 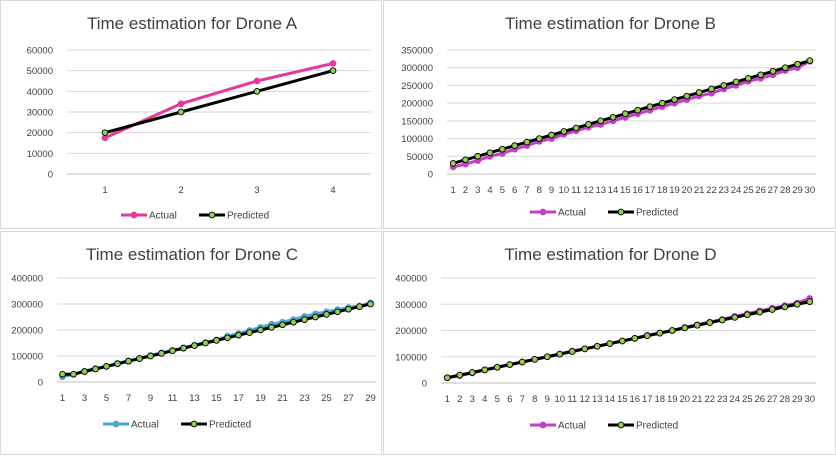 What do you see at coordinates (192, 254) in the screenshot?
I see `chart-title: Time estimation for Drone C` at bounding box center [192, 254].